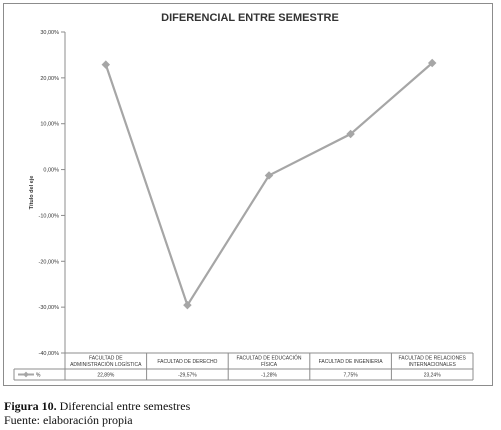 The height and width of the screenshot is (430, 501). What do you see at coordinates (269, 364) in the screenshot?
I see `category-label: FÍSICA` at bounding box center [269, 364].